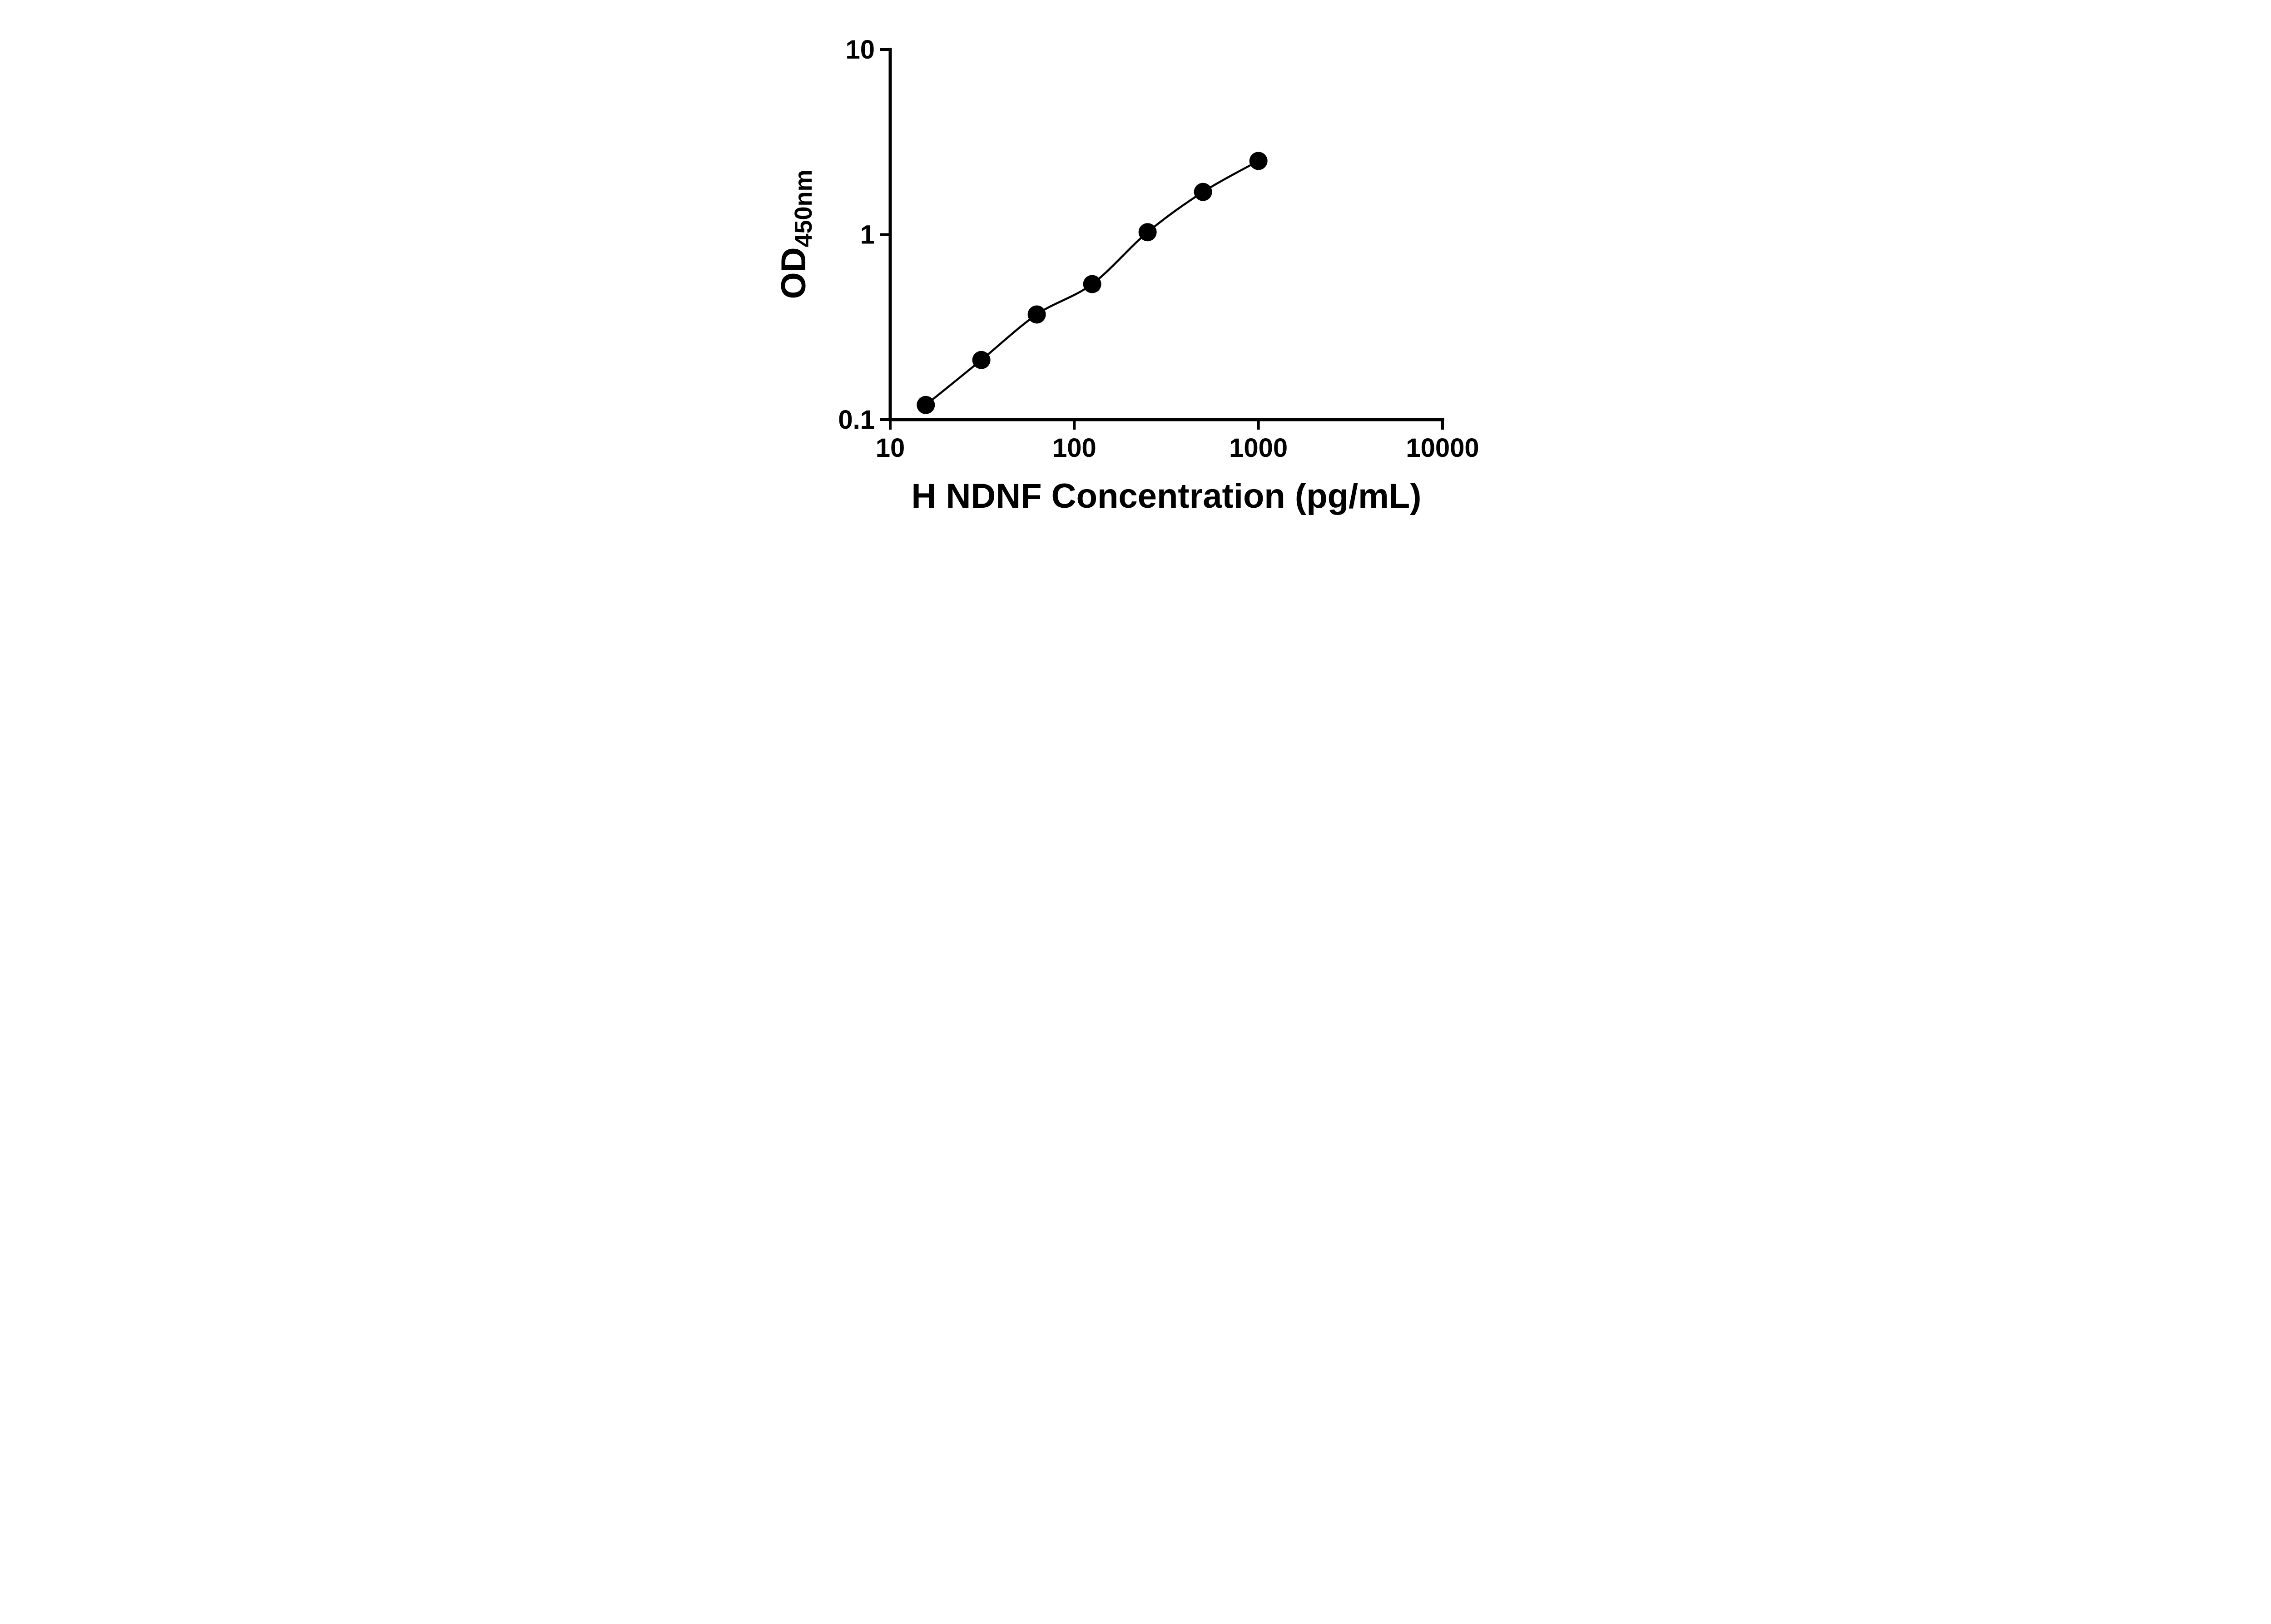  Describe the element at coordinates (860, 49) in the screenshot. I see `y-tick-label: 10` at that location.